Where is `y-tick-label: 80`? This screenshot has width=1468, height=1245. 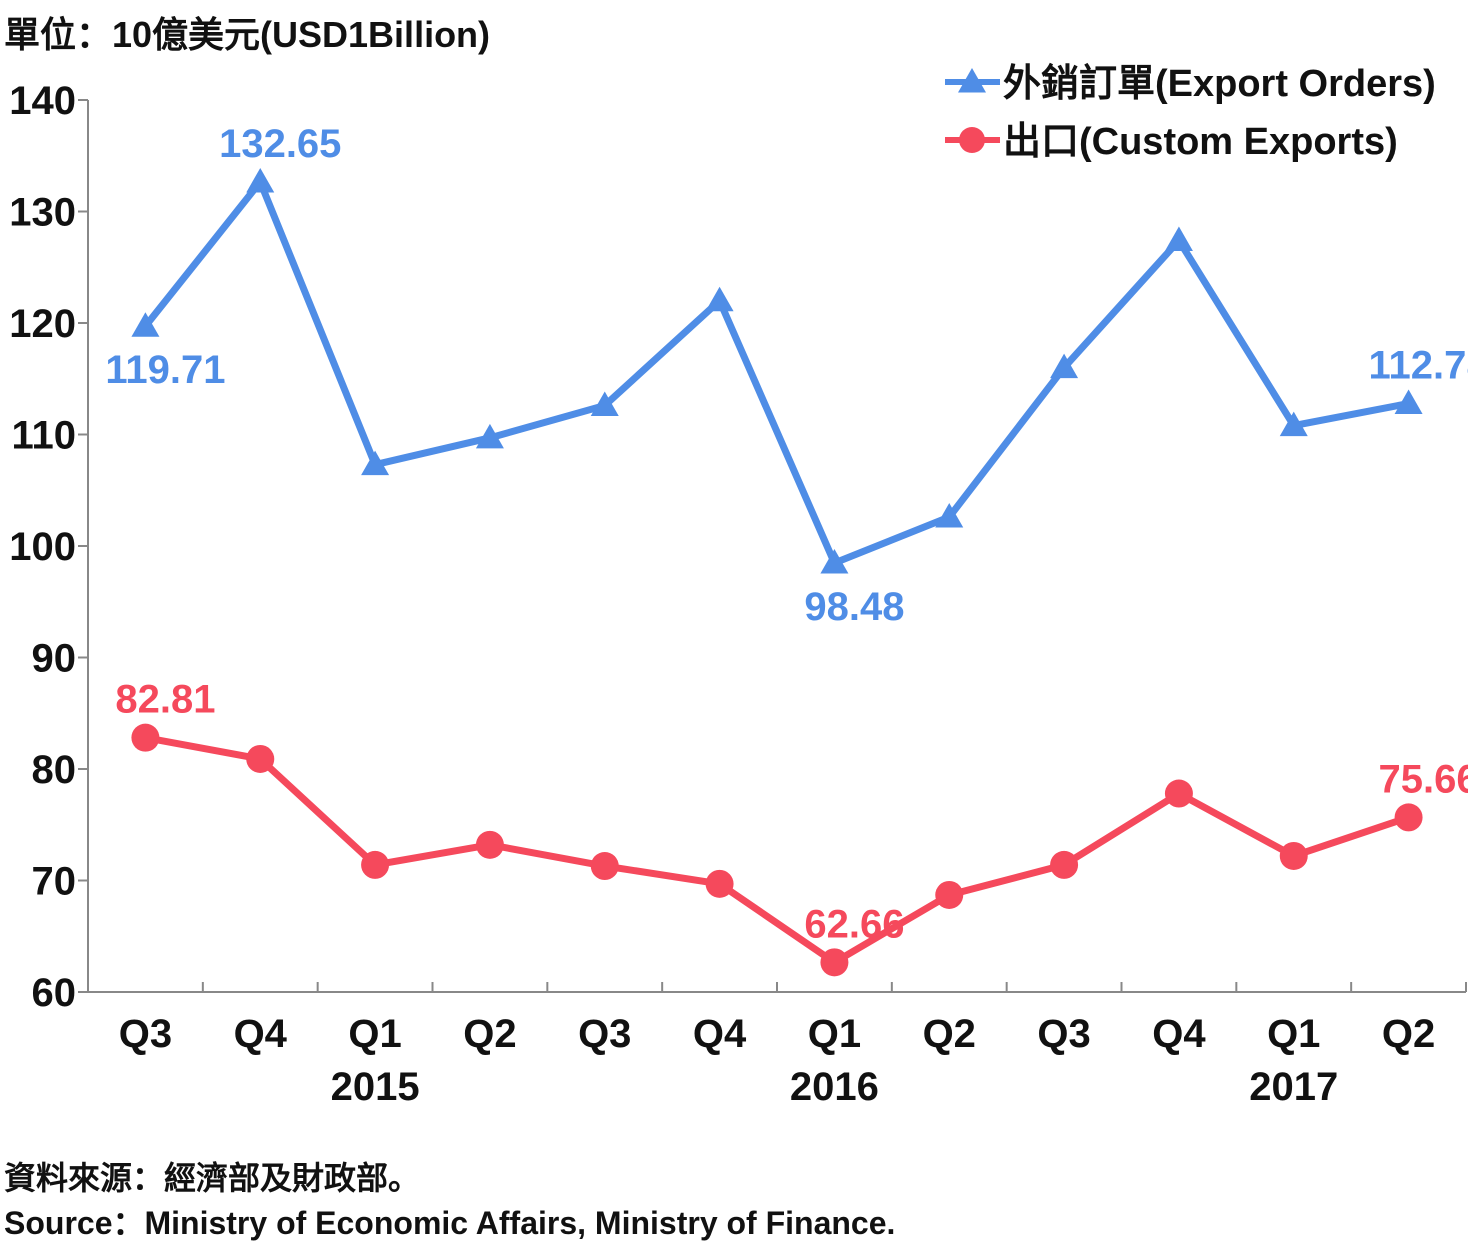
y-tick-label: 80 is located at coordinates (54, 770).